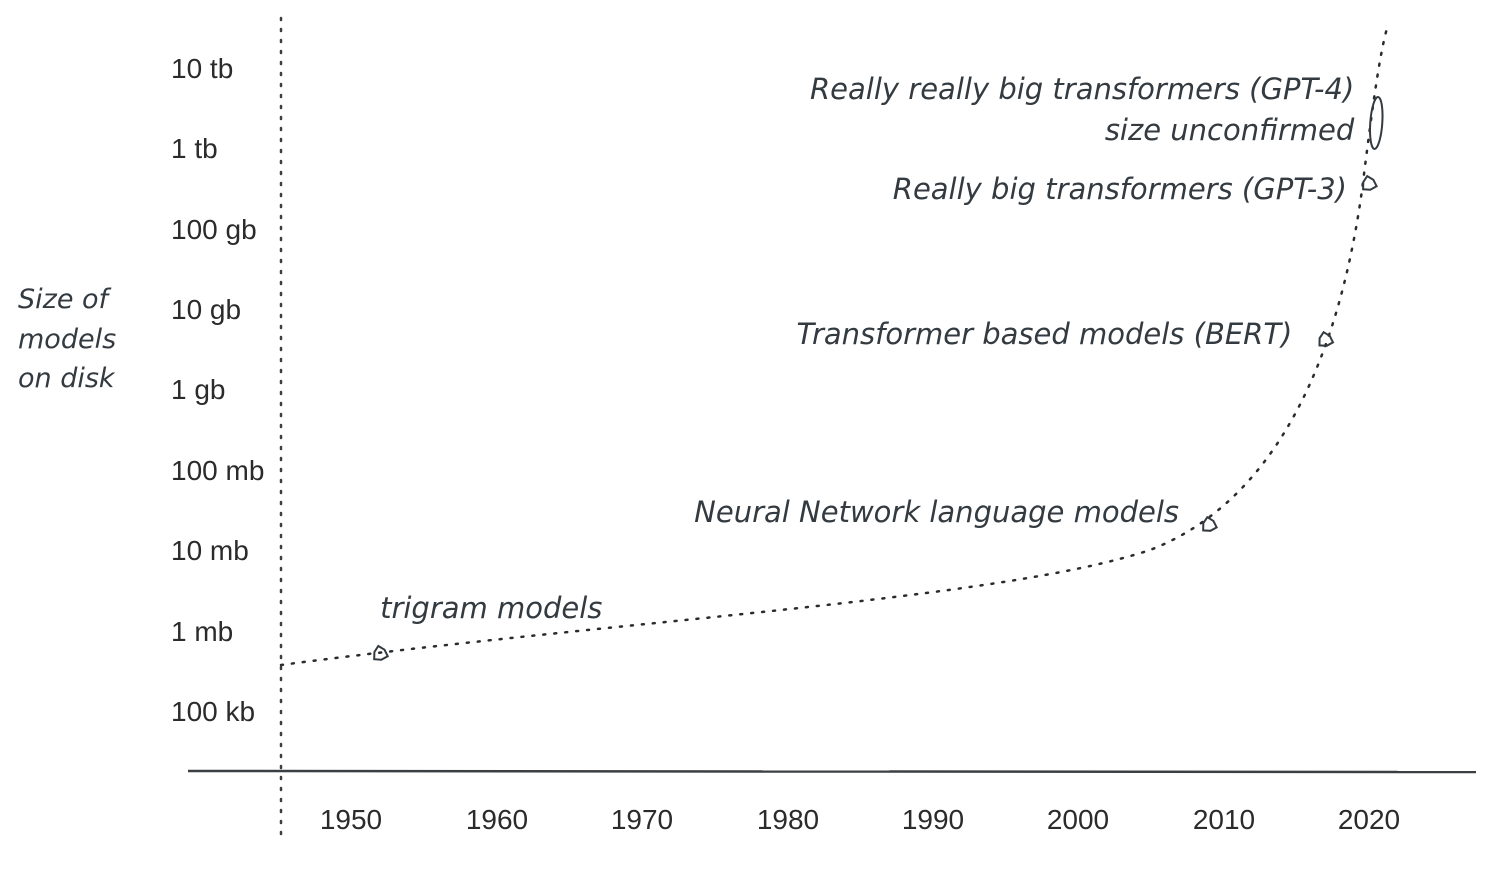 The height and width of the screenshot is (869, 1495). I want to click on point-annotation-line: Really big transformers (GPT-3), so click(1120, 189).